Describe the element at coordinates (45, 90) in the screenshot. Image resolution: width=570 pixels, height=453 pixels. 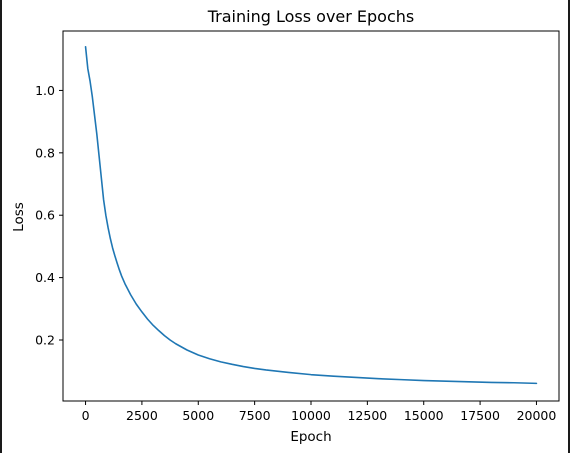
I see `y-tick-label-4: 1.0` at that location.